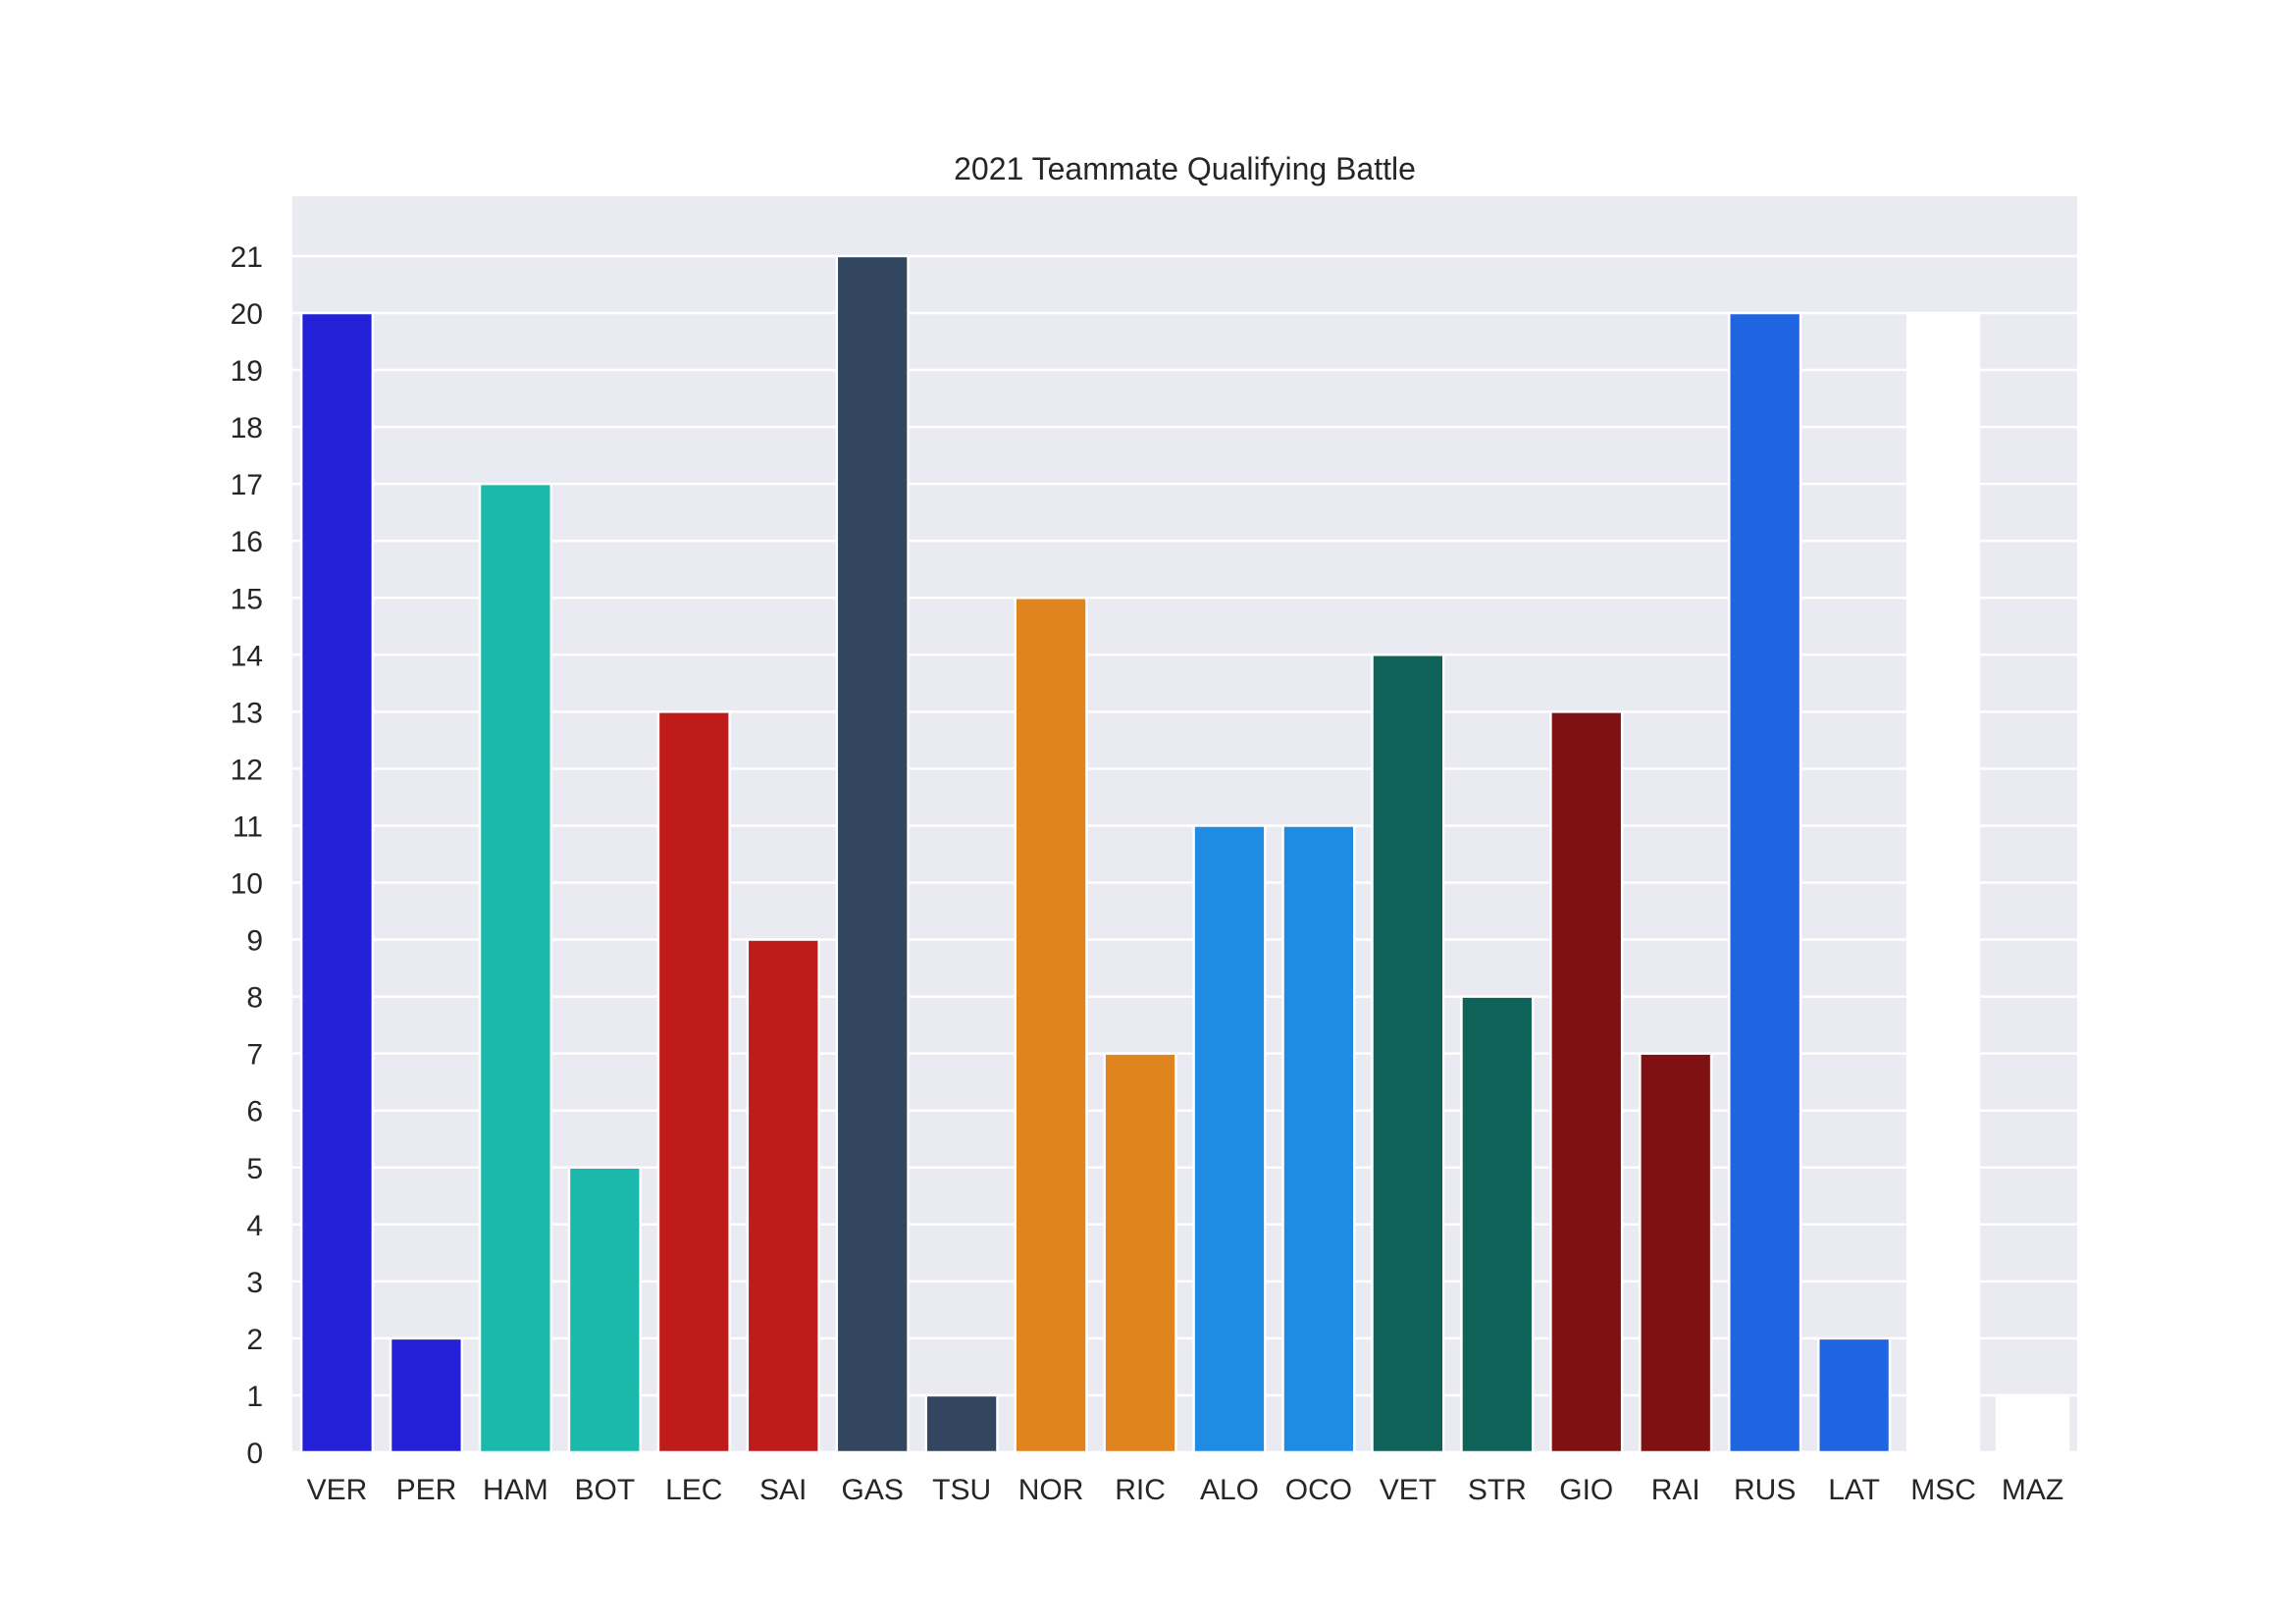  I want to click on bar-ric, so click(1140, 1253).